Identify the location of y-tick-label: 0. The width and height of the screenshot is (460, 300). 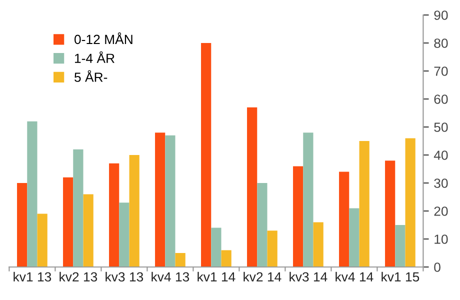
(437, 267).